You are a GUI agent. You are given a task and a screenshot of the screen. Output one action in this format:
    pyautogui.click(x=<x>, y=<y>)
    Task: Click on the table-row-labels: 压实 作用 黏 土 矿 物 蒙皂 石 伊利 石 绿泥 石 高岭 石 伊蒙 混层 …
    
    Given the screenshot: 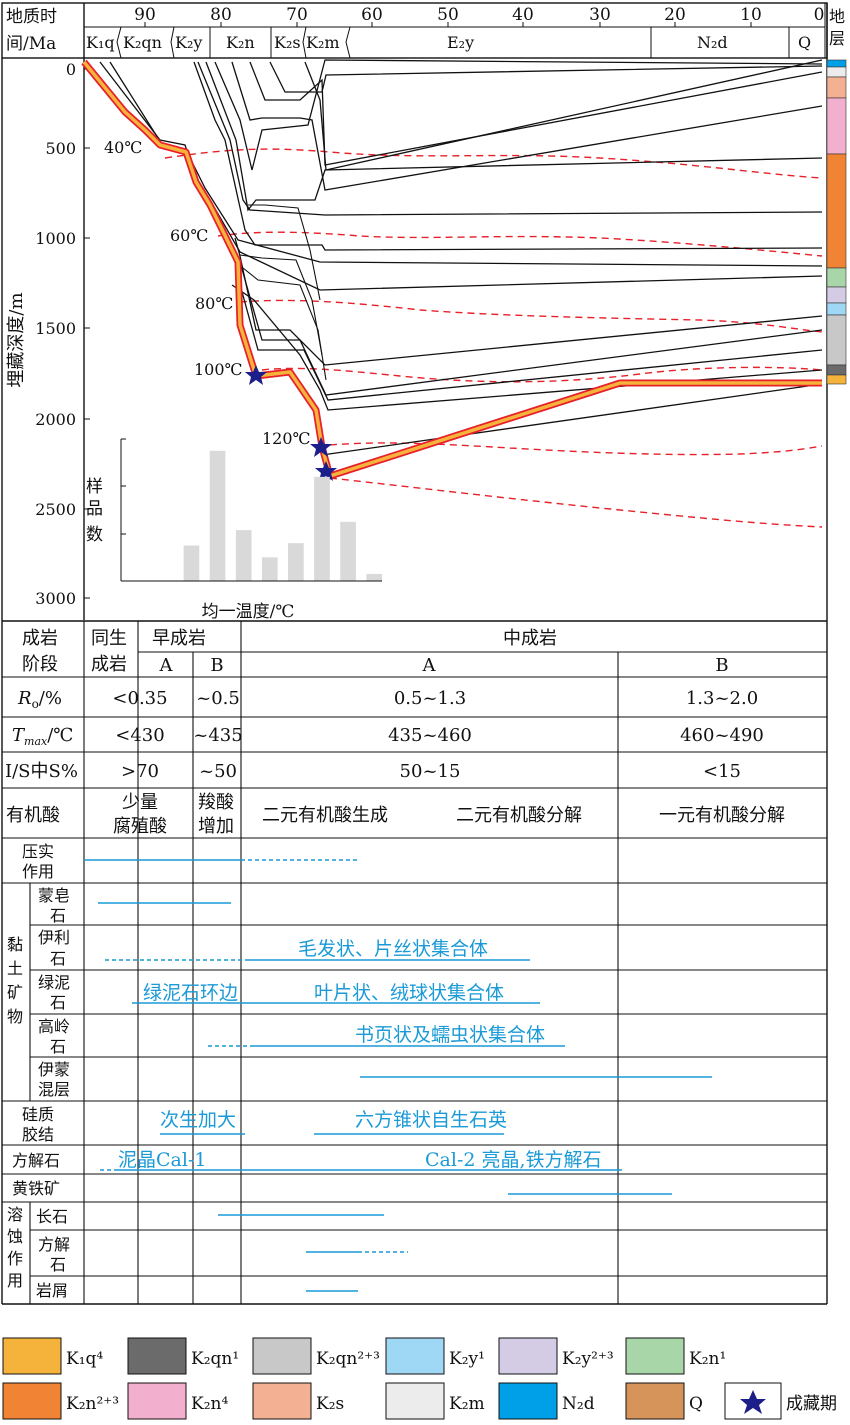 What is the action you would take?
    pyautogui.click(x=38, y=1071)
    